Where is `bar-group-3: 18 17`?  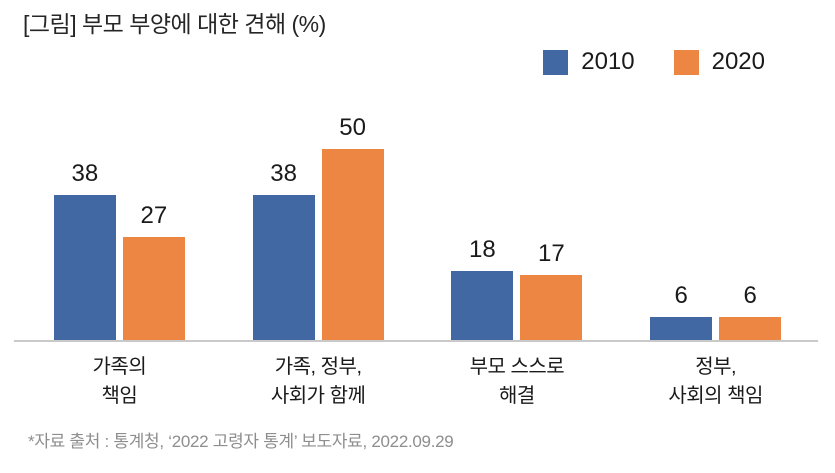
bar-group-3: 18 17 is located at coordinates (517, 288).